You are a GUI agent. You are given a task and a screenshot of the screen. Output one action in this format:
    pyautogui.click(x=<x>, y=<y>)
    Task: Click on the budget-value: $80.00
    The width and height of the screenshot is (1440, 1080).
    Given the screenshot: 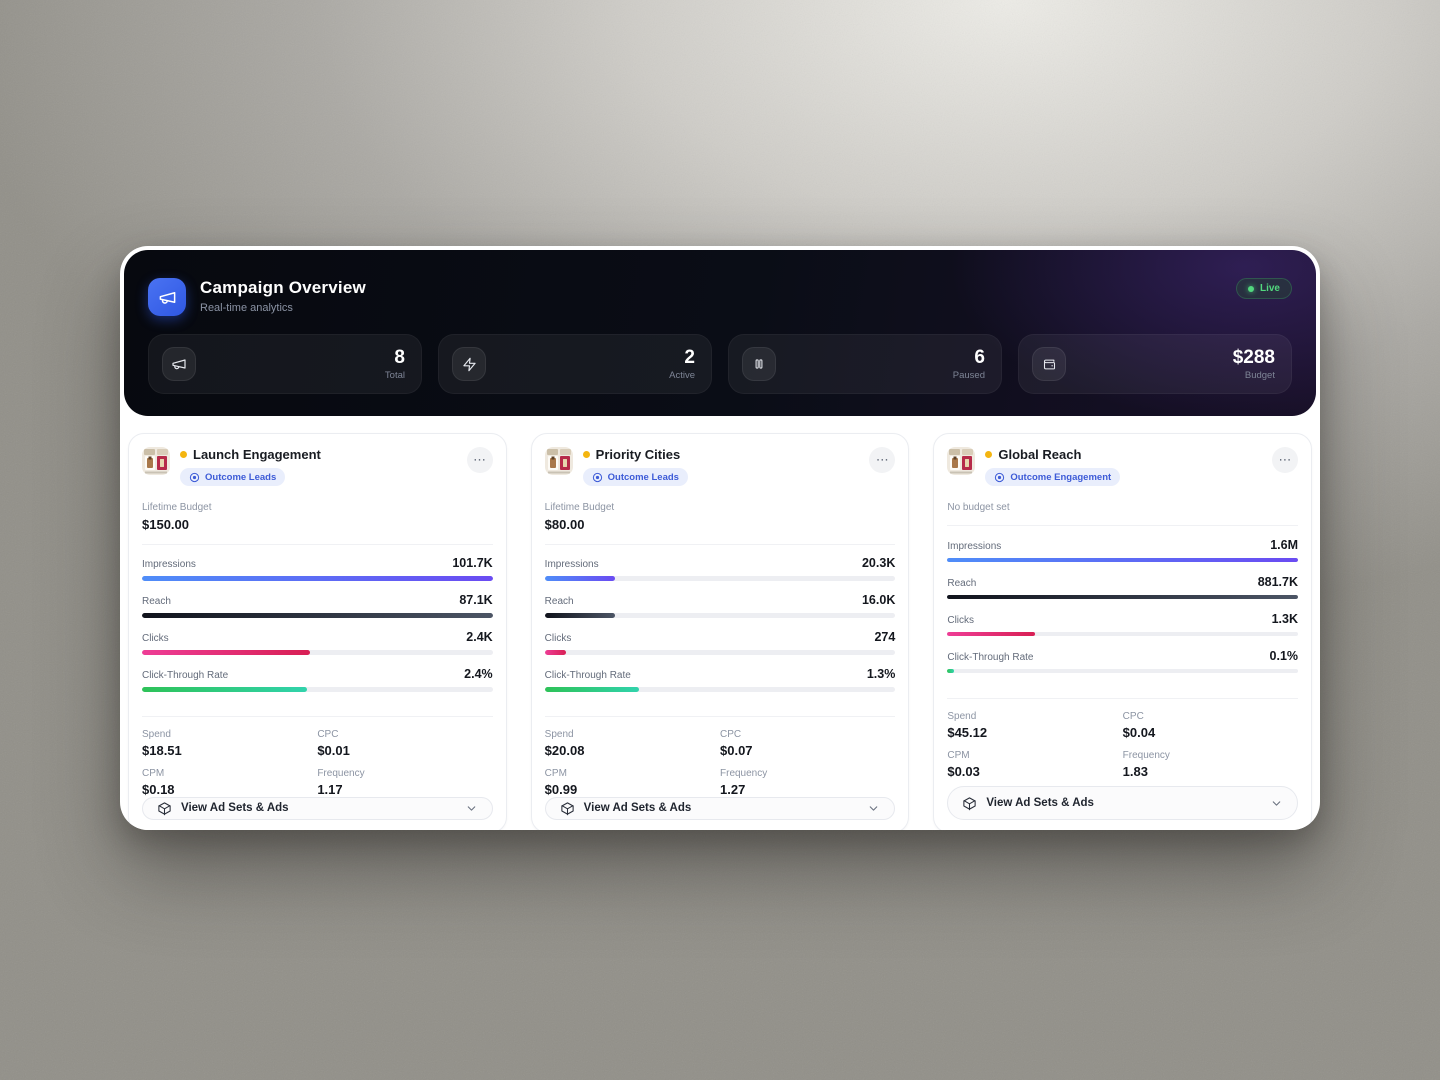 What is the action you would take?
    pyautogui.click(x=564, y=524)
    